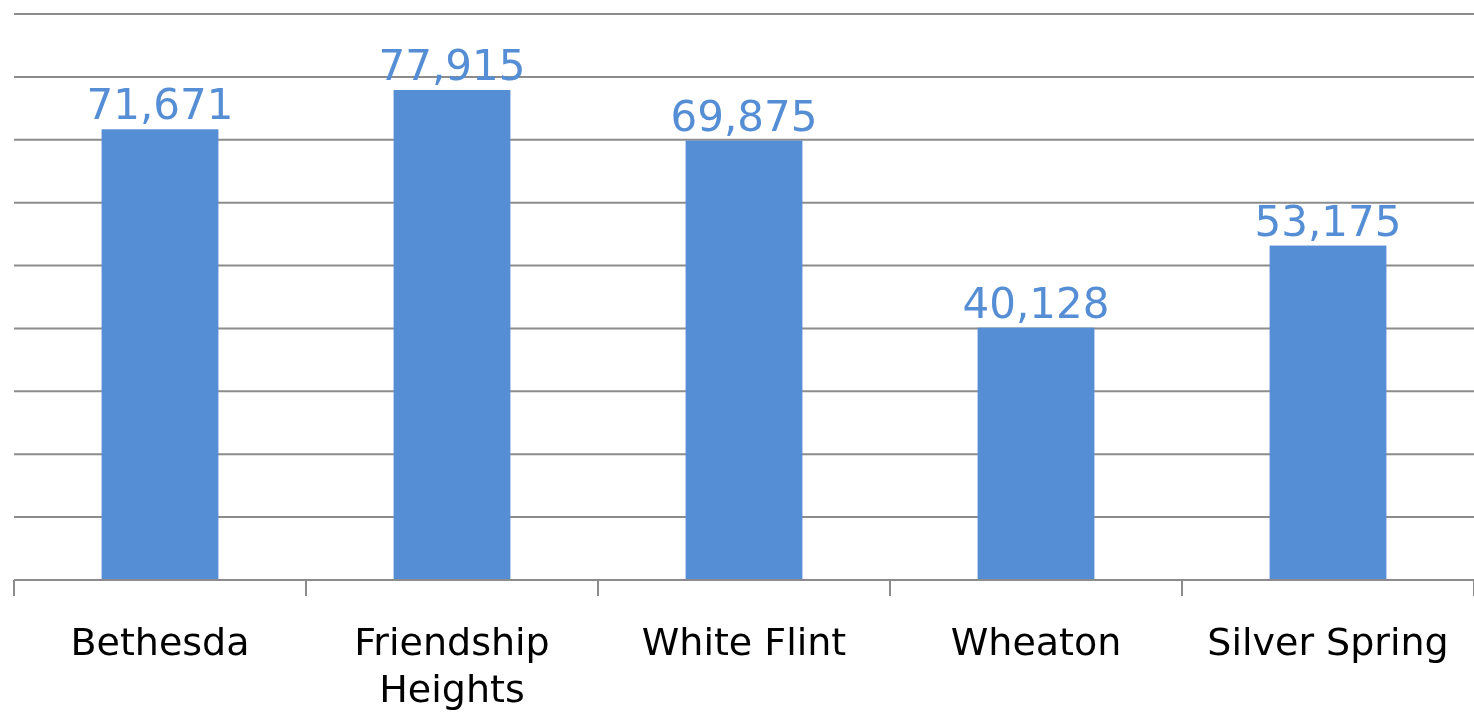 The width and height of the screenshot is (1474, 722). I want to click on x-tick-label: Silver Spring, so click(1328, 642).